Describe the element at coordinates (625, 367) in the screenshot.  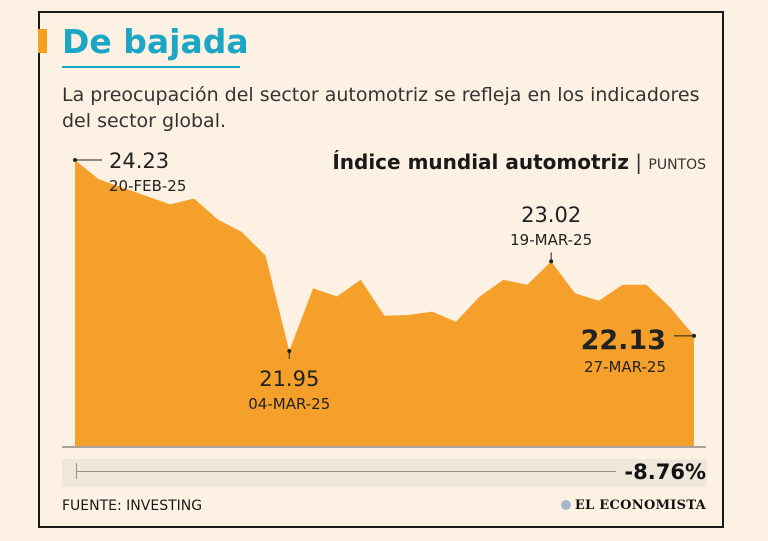
I see `date-label: 27-MAR-25` at that location.